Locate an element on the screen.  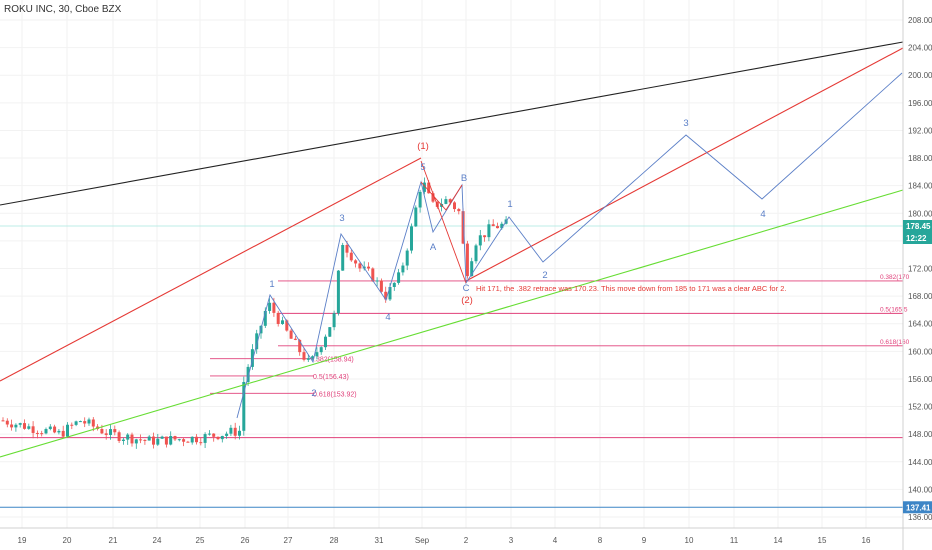
fib-lower-382-label: .382(158.94) is located at coordinates (334, 360).